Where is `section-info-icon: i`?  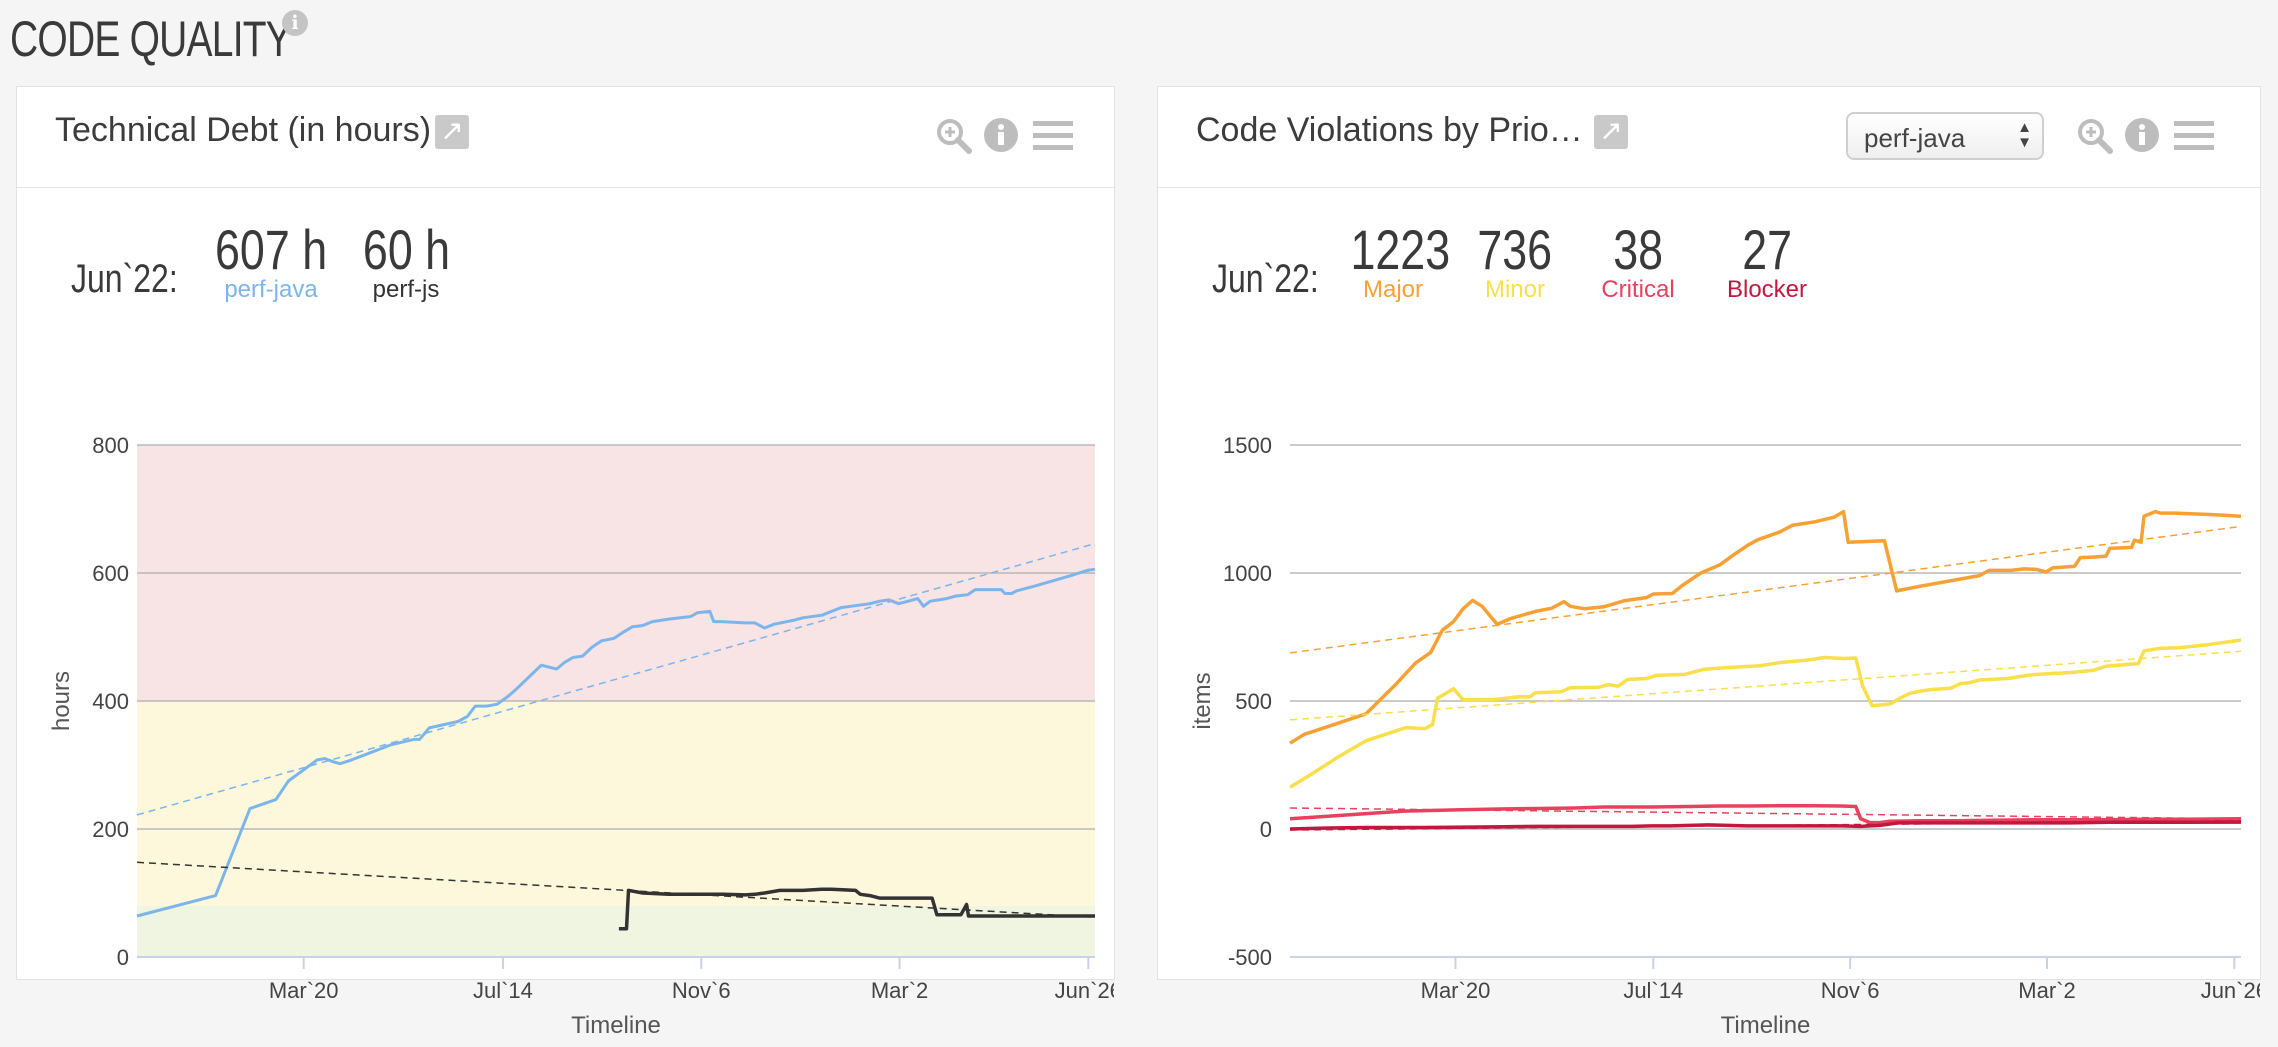 section-info-icon: i is located at coordinates (295, 23).